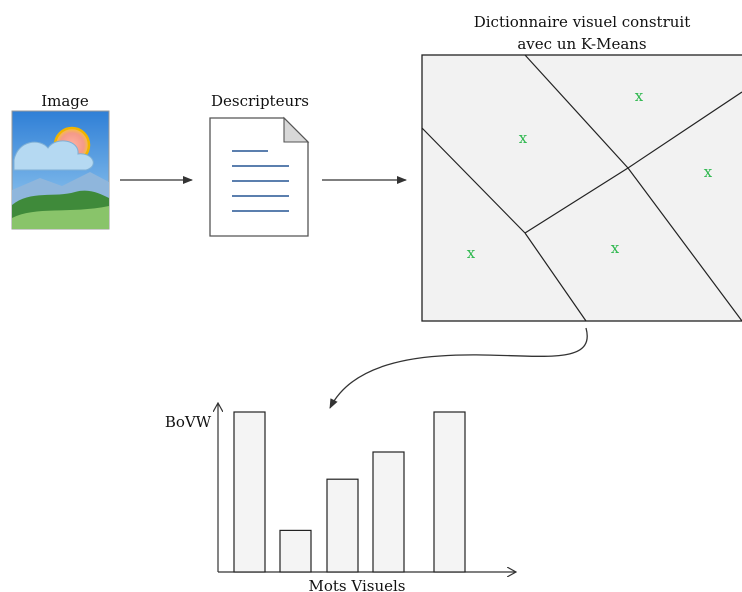 This screenshot has height=592, width=742. What do you see at coordinates (357, 584) in the screenshot?
I see `x-axis-label: Mots Visuels` at bounding box center [357, 584].